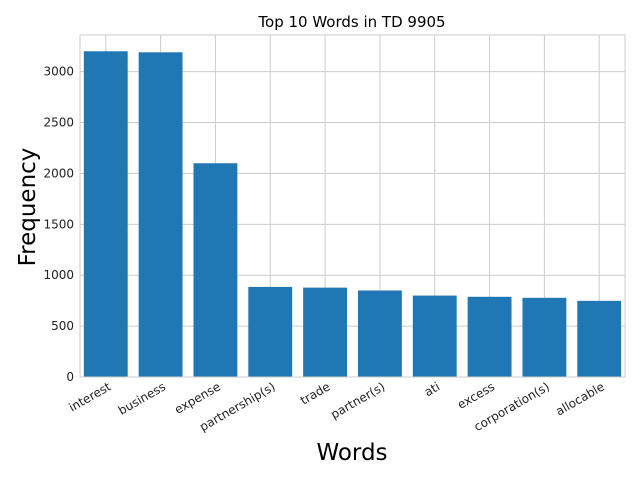 The image size is (640, 480). I want to click on y-axis-label: Frequency, so click(28, 207).